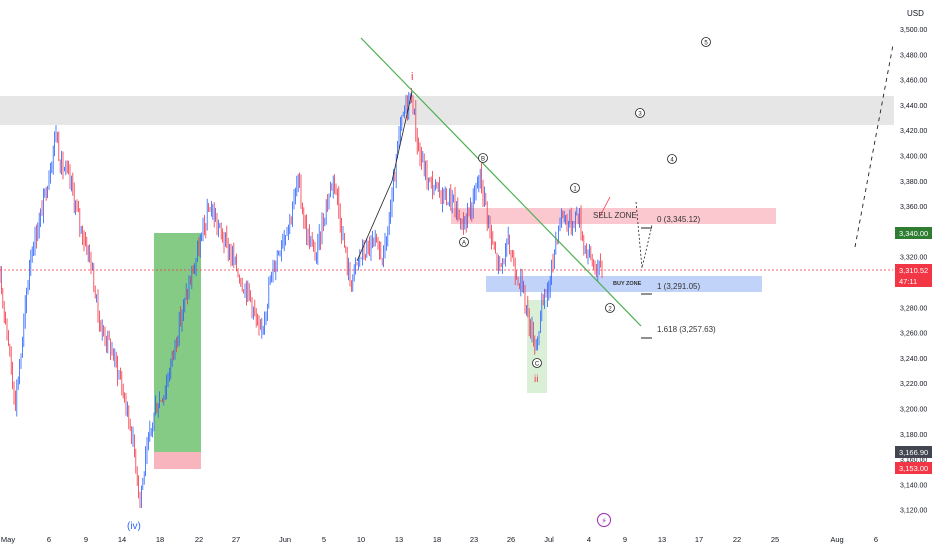 This screenshot has width=932, height=555. What do you see at coordinates (908, 281) in the screenshot?
I see `price-badge-label: 47:11` at bounding box center [908, 281].